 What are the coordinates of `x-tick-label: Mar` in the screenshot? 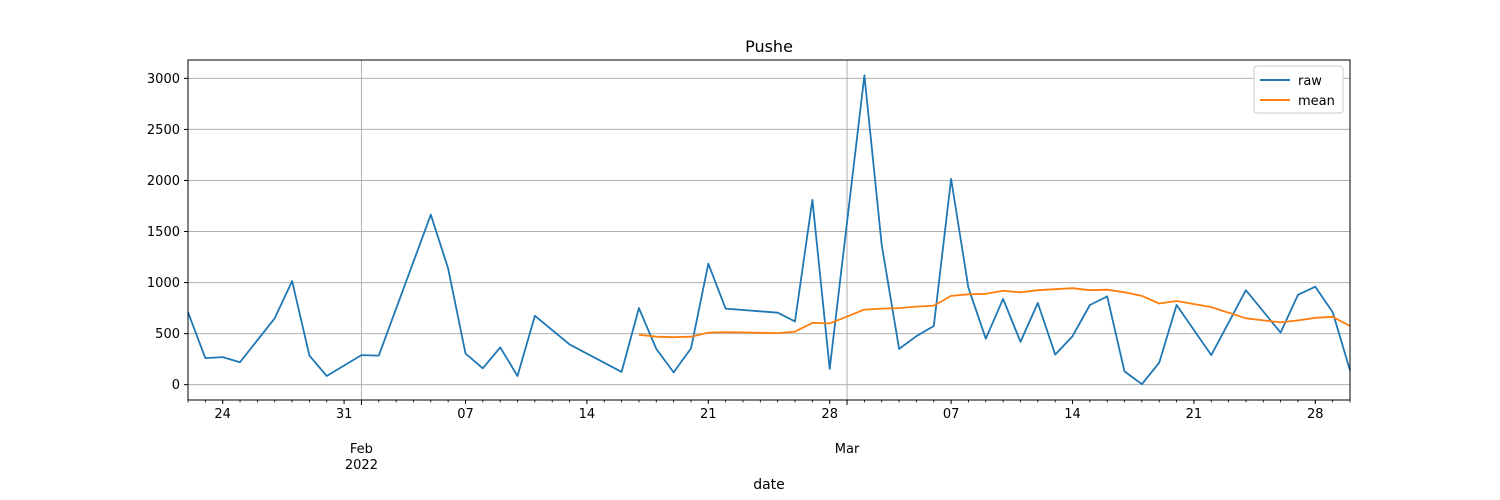 It's located at (847, 449).